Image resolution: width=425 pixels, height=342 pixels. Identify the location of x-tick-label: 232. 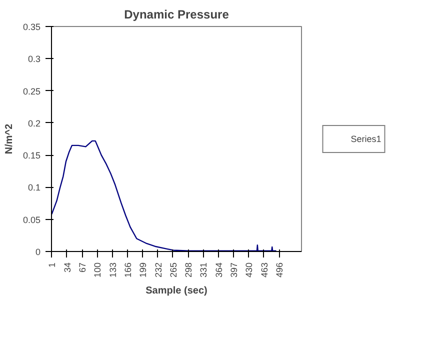
(158, 270).